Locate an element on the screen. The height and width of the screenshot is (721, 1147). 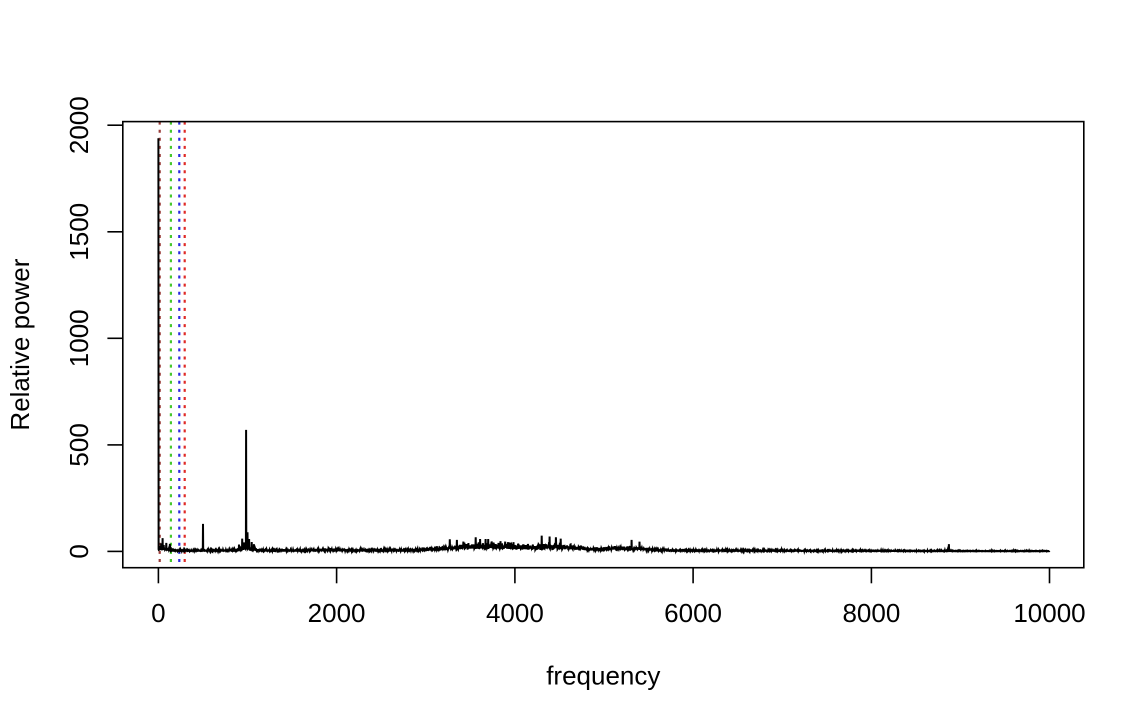
svg-text: 4000 is located at coordinates (515, 613).